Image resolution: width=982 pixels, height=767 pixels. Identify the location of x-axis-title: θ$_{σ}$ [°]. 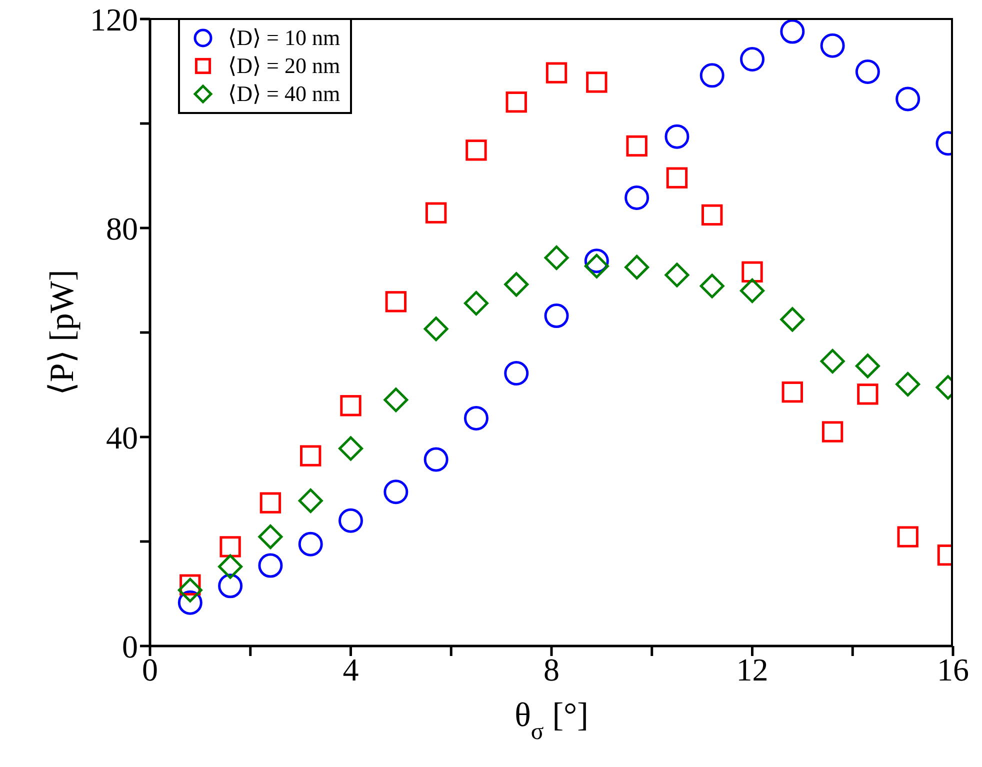
(551, 721).